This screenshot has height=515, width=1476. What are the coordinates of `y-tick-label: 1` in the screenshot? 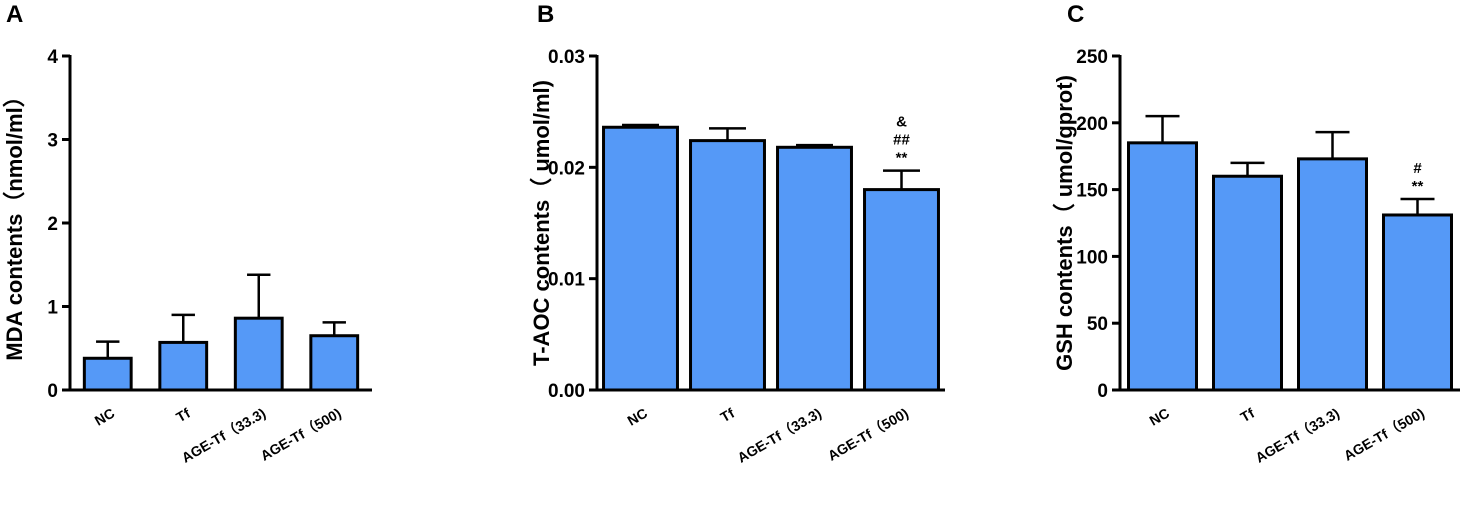 It's located at (52, 308).